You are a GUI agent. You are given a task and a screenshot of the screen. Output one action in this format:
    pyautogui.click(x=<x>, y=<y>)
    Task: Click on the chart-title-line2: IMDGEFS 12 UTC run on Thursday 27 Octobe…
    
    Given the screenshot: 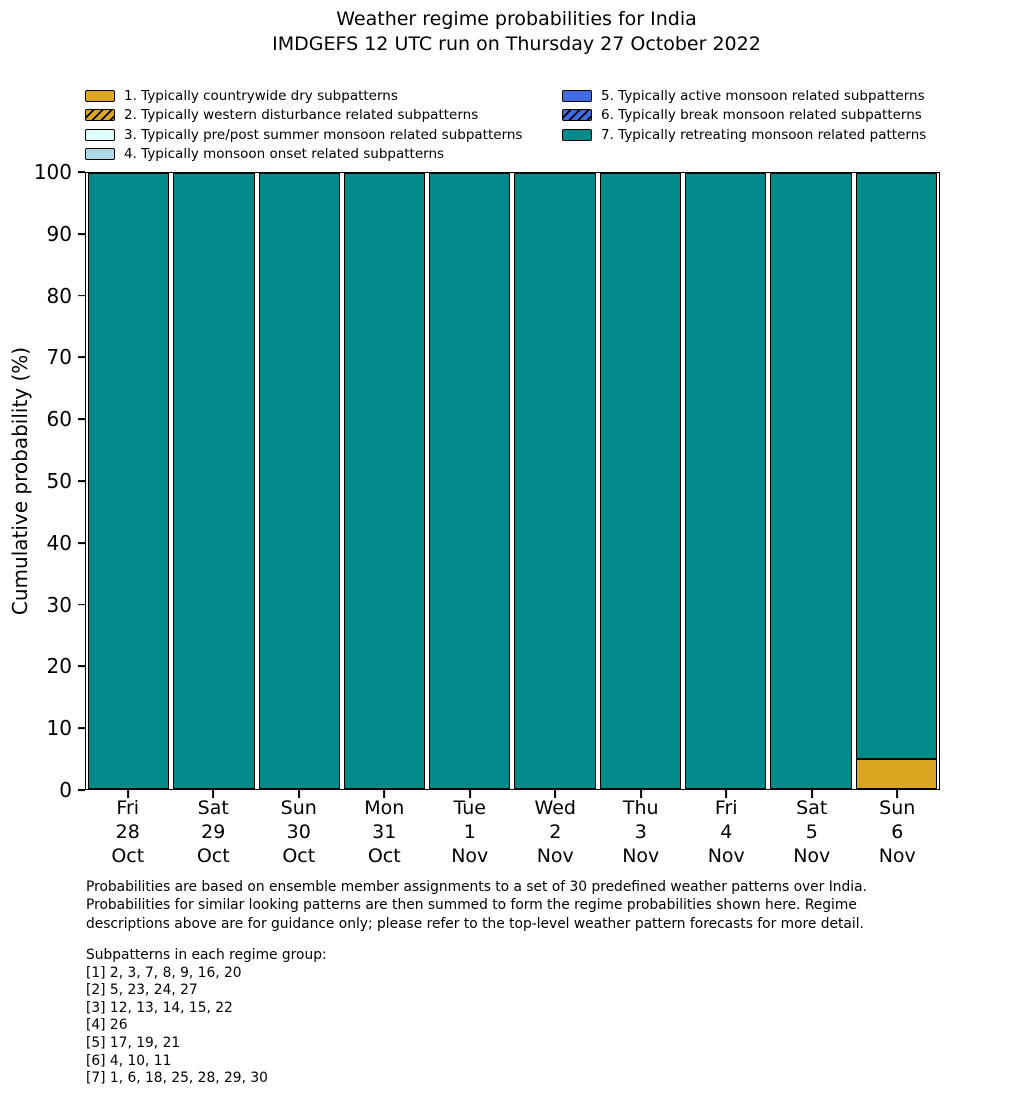 What is the action you would take?
    pyautogui.click(x=516, y=44)
    